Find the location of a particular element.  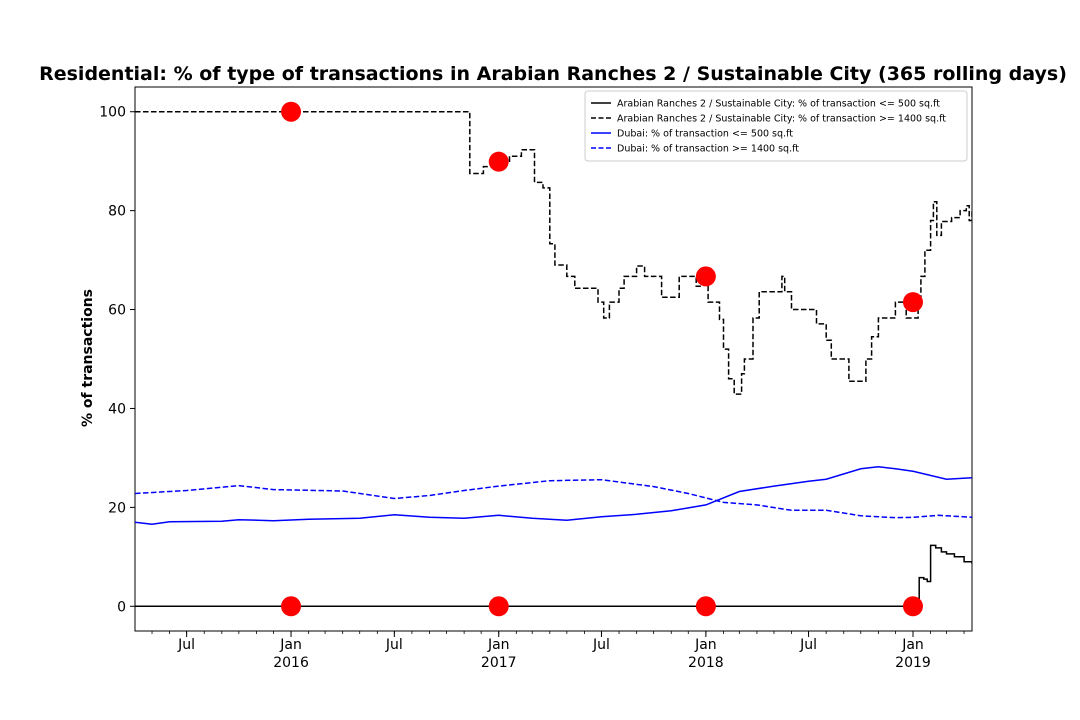

y-tick-label: 20 is located at coordinates (117, 508).